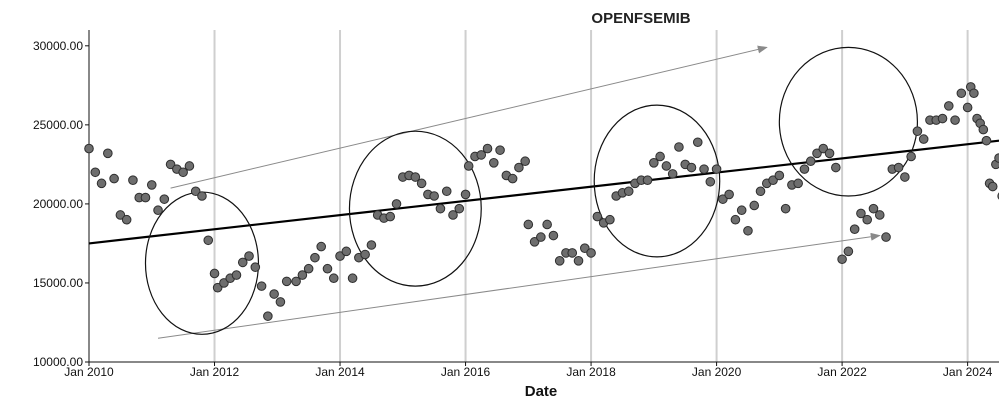 Image resolution: width=999 pixels, height=399 pixels. Describe the element at coordinates (89, 372) in the screenshot. I see `x-tick-label: Jan 2010` at that location.